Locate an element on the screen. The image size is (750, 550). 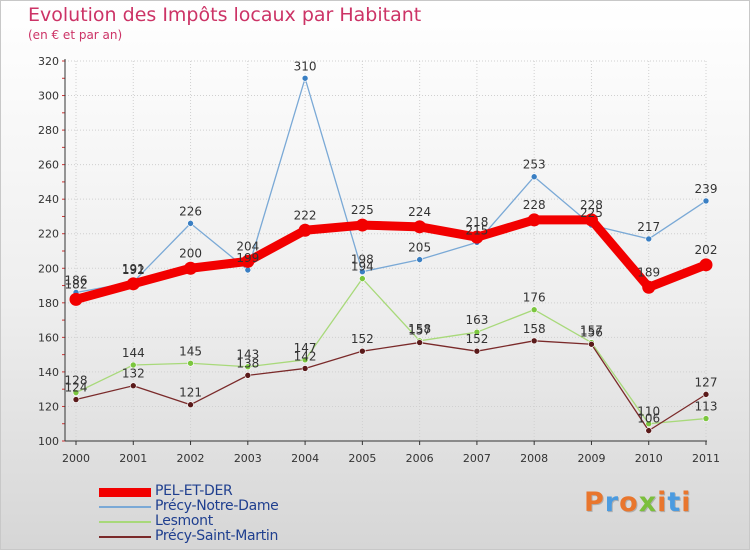
data-label: 222 is located at coordinates (305, 215).